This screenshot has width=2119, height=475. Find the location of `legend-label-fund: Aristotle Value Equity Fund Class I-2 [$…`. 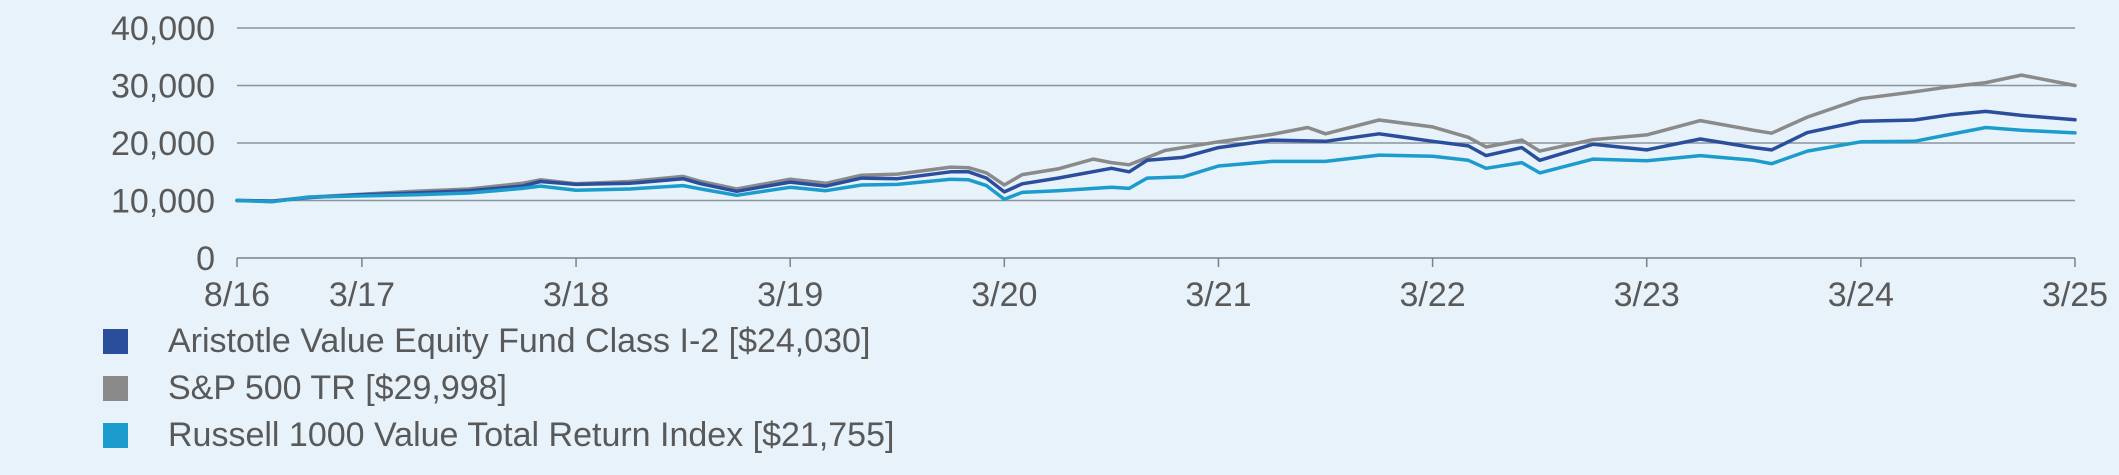

legend-label-fund: Aristotle Value Equity Fund Class I-2 [$… is located at coordinates (519, 341).